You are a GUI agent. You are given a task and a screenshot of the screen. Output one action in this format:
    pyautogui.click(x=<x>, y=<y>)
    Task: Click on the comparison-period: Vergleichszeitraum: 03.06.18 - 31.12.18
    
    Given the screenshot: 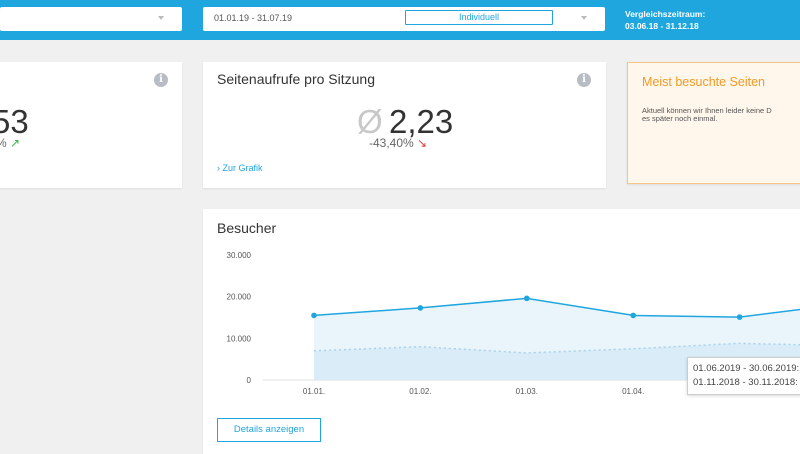 What is the action you would take?
    pyautogui.click(x=665, y=20)
    